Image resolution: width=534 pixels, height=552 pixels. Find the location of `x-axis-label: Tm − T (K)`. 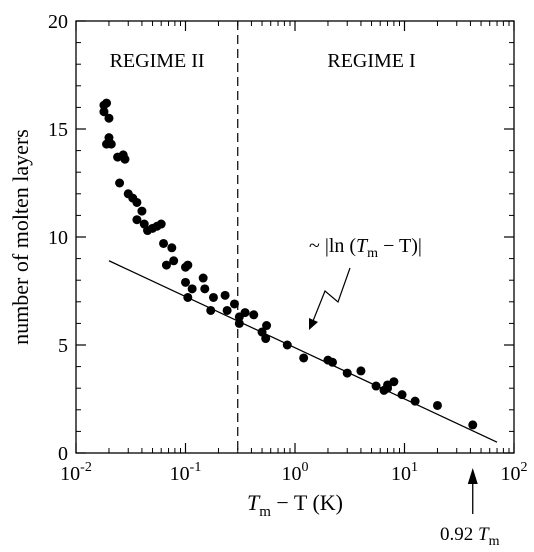

x-axis-label: Tm − T (K) is located at coordinates (295, 505).